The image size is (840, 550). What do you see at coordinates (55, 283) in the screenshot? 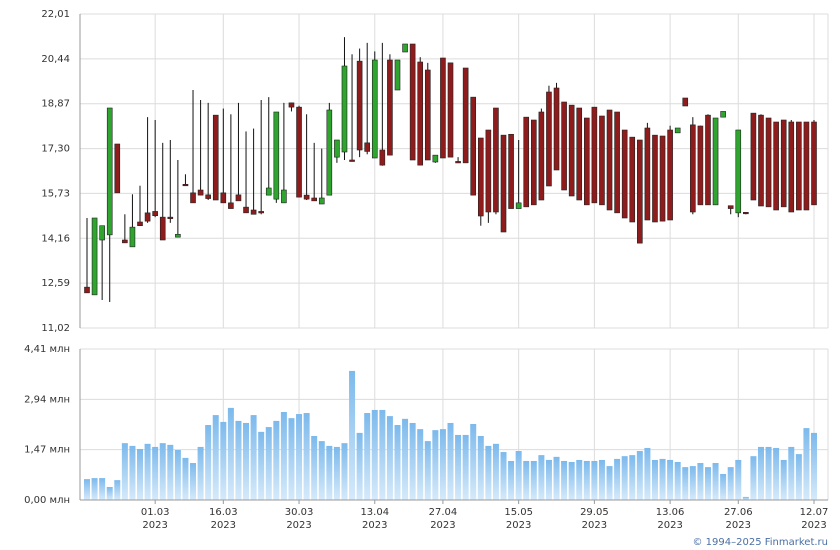
I see `y-tick-label: 12,59` at bounding box center [55, 283].